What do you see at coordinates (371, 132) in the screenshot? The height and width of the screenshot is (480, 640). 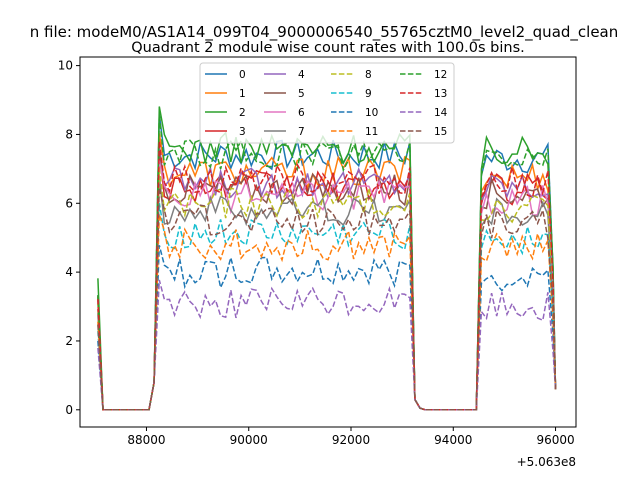 I see `legend-label: 11` at bounding box center [371, 132].